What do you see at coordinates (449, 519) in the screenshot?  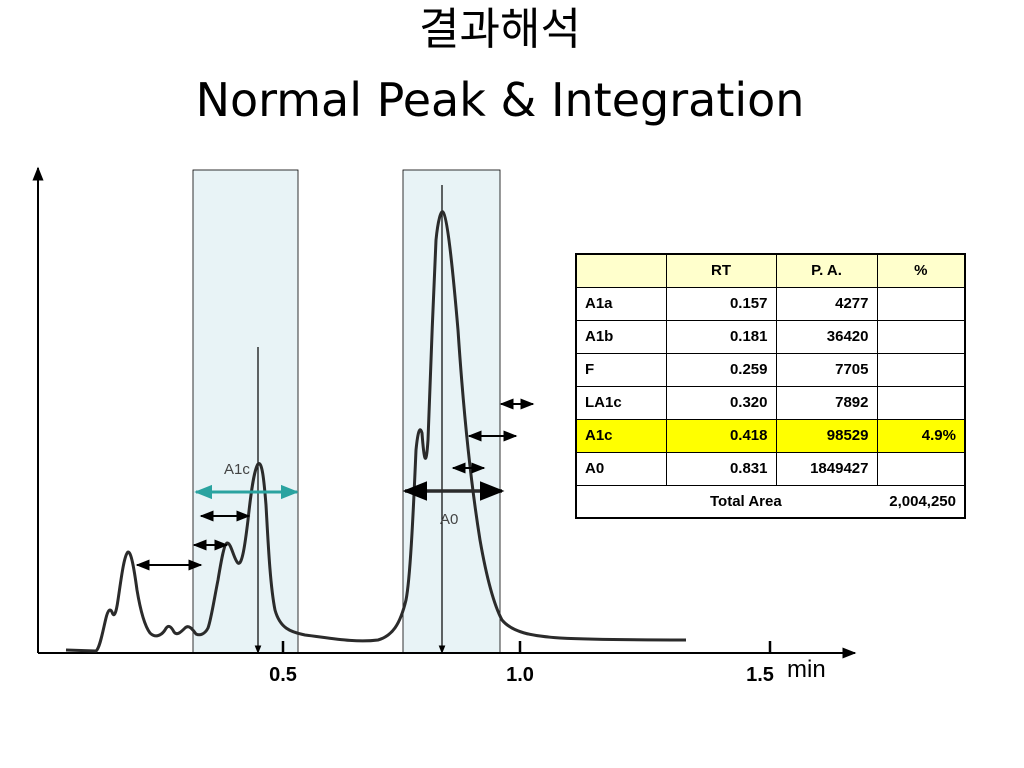 I see `peak-label-a0: A0` at bounding box center [449, 519].